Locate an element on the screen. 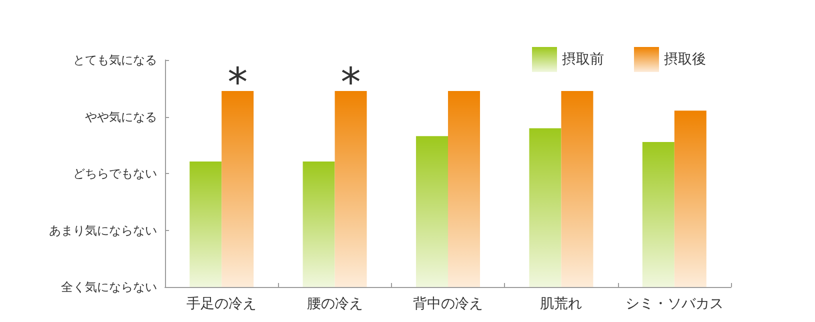 The width and height of the screenshot is (815, 322). x-tick-label: シミ・ソバカス is located at coordinates (674, 304).